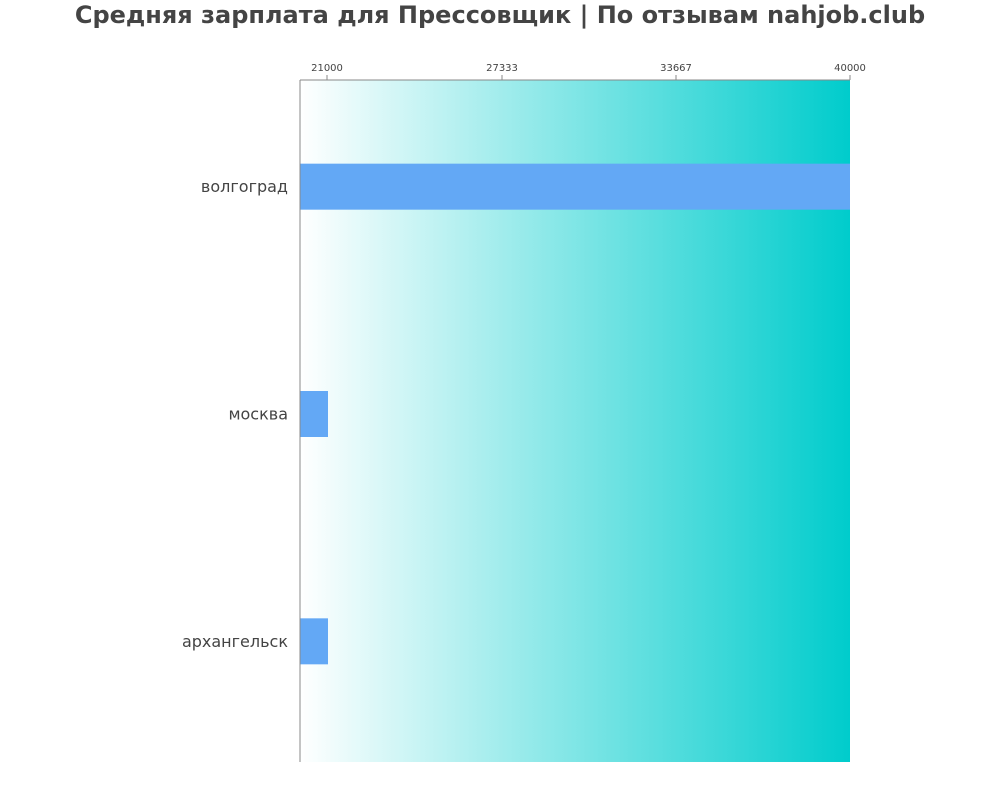 The width and height of the screenshot is (1000, 800). I want to click on category-label: москва, so click(258, 414).